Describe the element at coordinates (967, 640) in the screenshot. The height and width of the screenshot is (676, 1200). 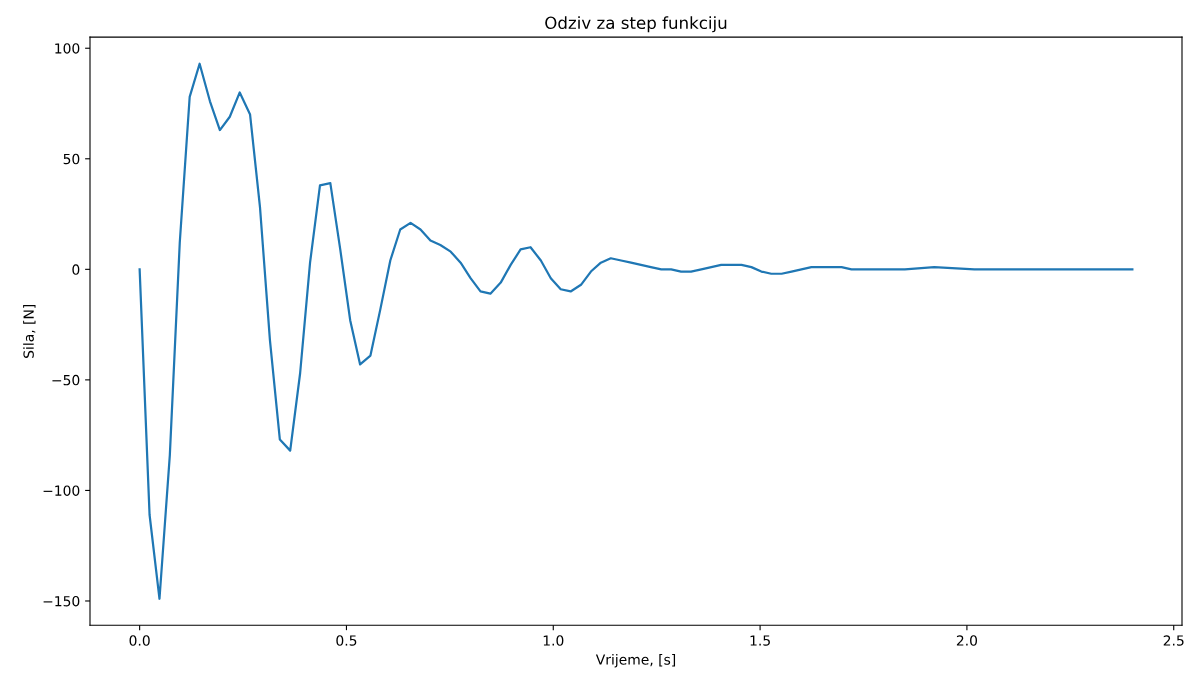
I see `x-tick-label: 2.0` at that location.